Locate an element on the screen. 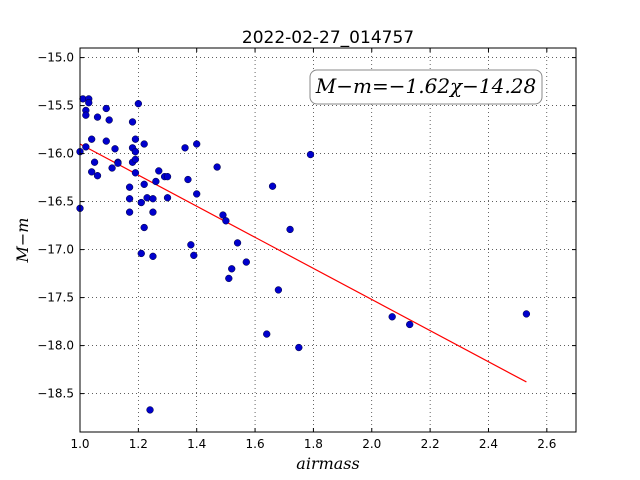 This screenshot has width=640, height=480. y-tick-label: −18.0 is located at coordinates (55, 346).